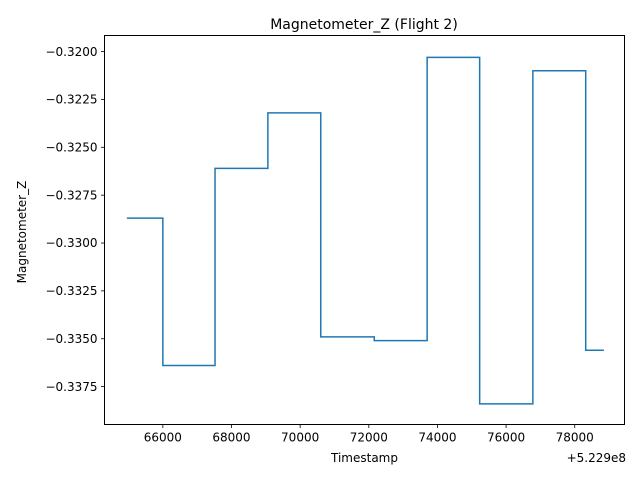  What do you see at coordinates (71, 243) in the screenshot?
I see `y-tick-label: −0.3300` at bounding box center [71, 243].